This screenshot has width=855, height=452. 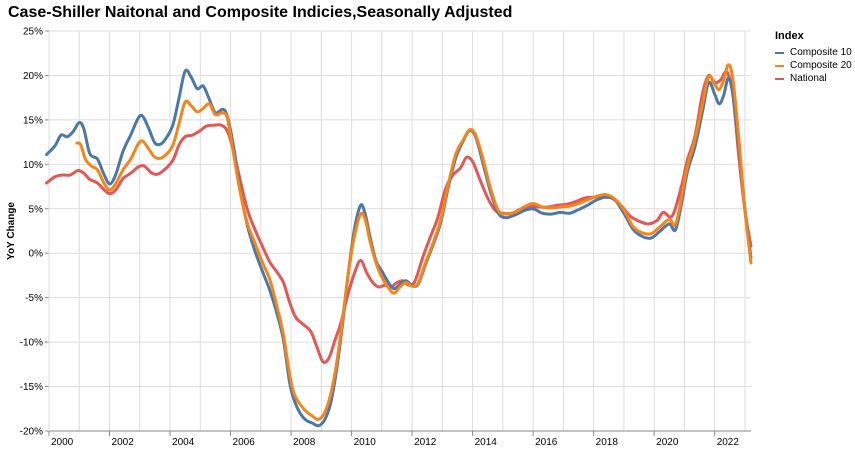 I want to click on x-tick-label: 2002, so click(x=123, y=442).